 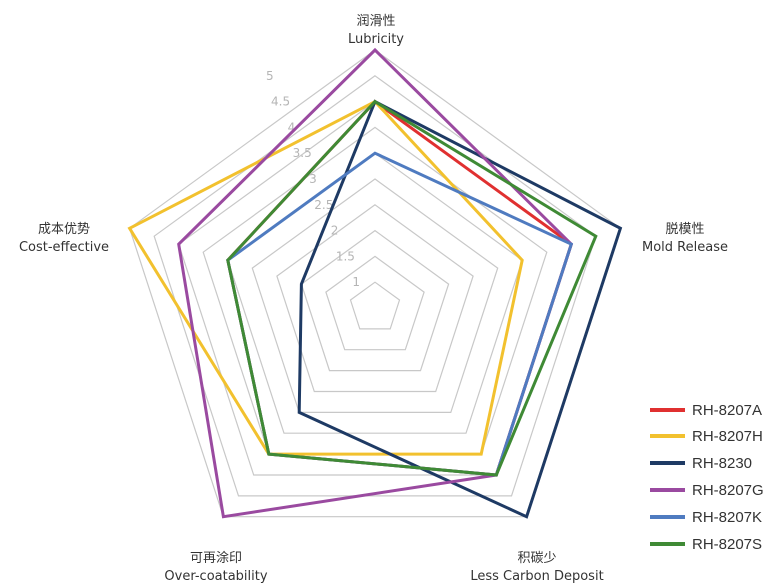 I want to click on legend-item-rh-8207g: RH-8207G, so click(x=707, y=490).